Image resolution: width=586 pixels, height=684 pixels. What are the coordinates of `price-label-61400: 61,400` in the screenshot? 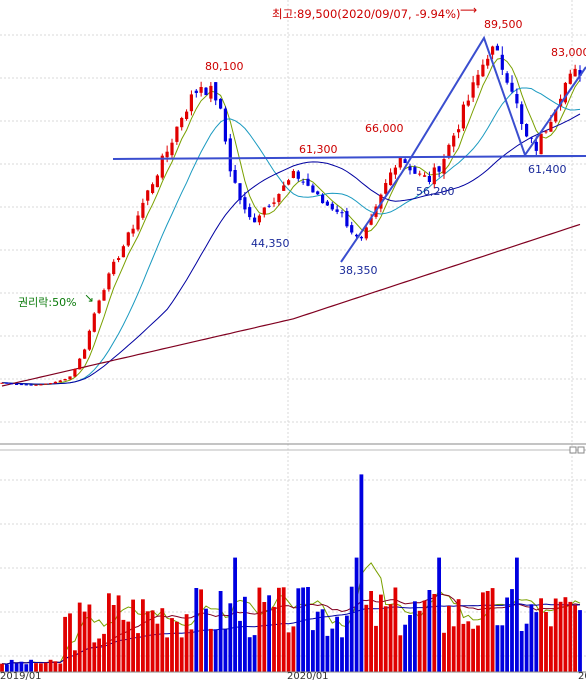 It's located at (547, 169).